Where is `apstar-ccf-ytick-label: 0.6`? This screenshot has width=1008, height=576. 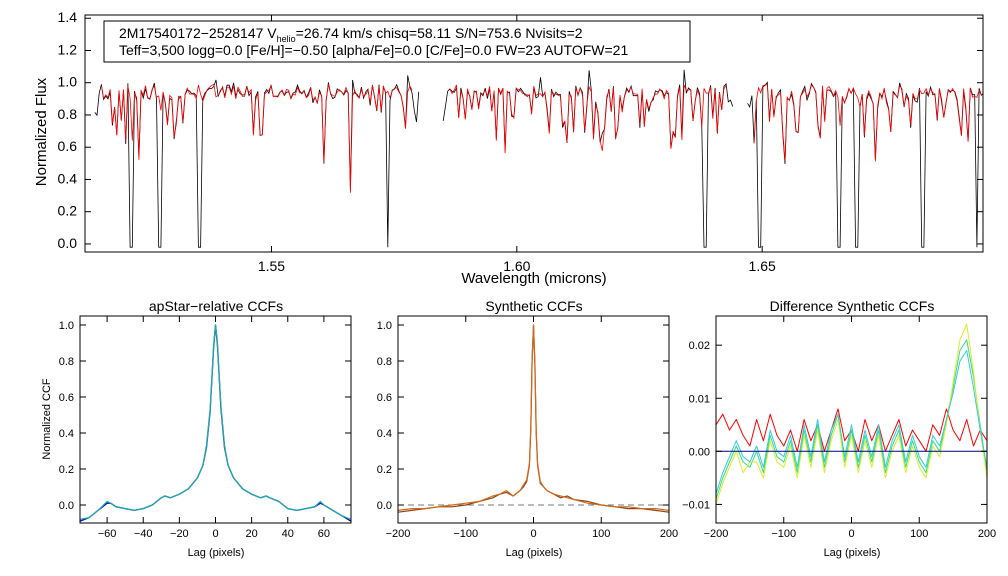
apstar-ccf-ytick-label: 0.6 is located at coordinates (66, 398).